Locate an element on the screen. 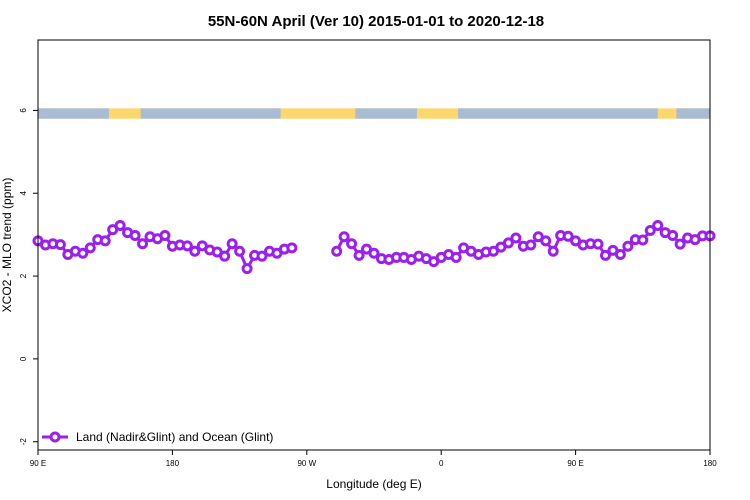  series-line is located at coordinates (374, 247).